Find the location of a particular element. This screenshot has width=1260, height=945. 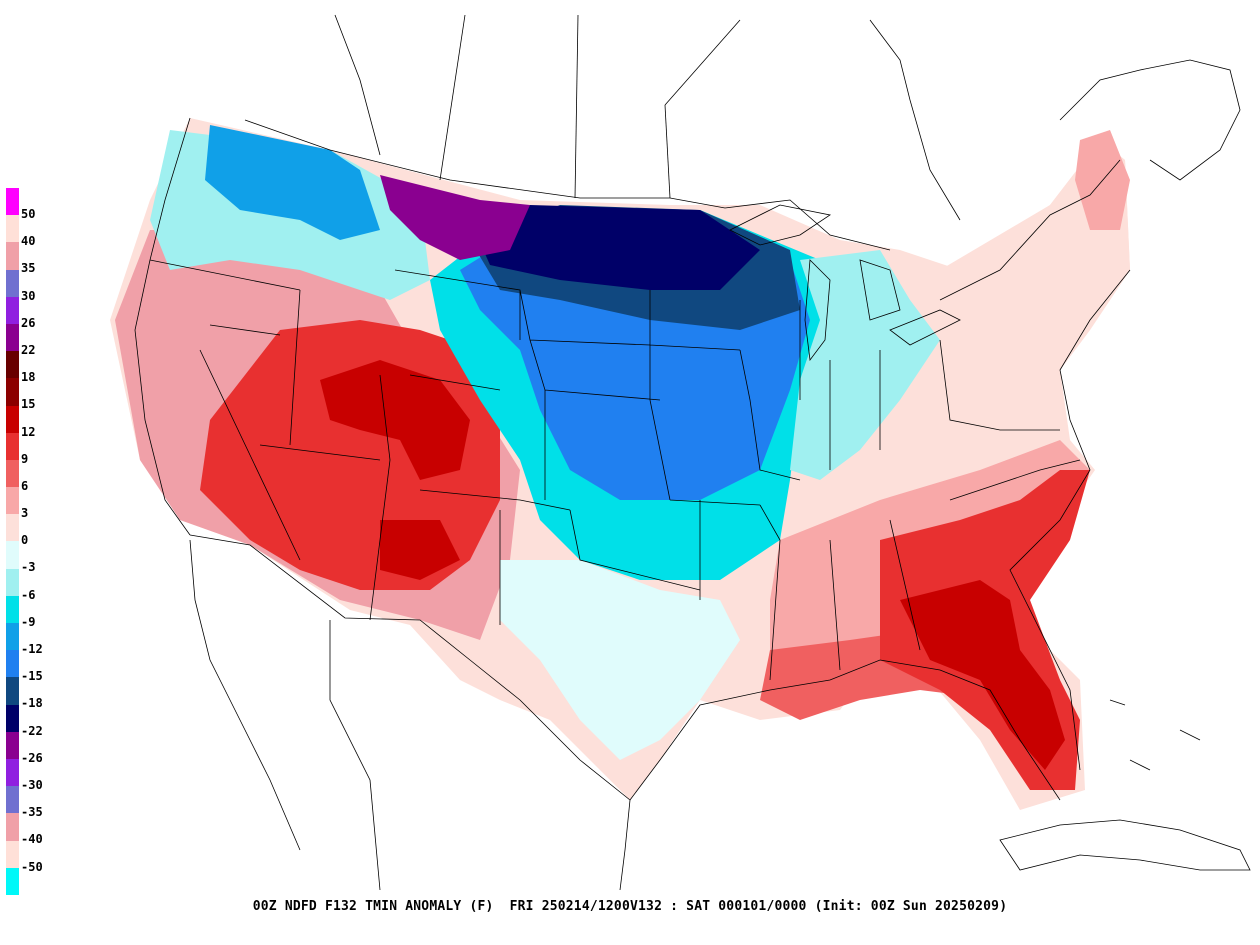

lake-erie is located at coordinates (925, 327).